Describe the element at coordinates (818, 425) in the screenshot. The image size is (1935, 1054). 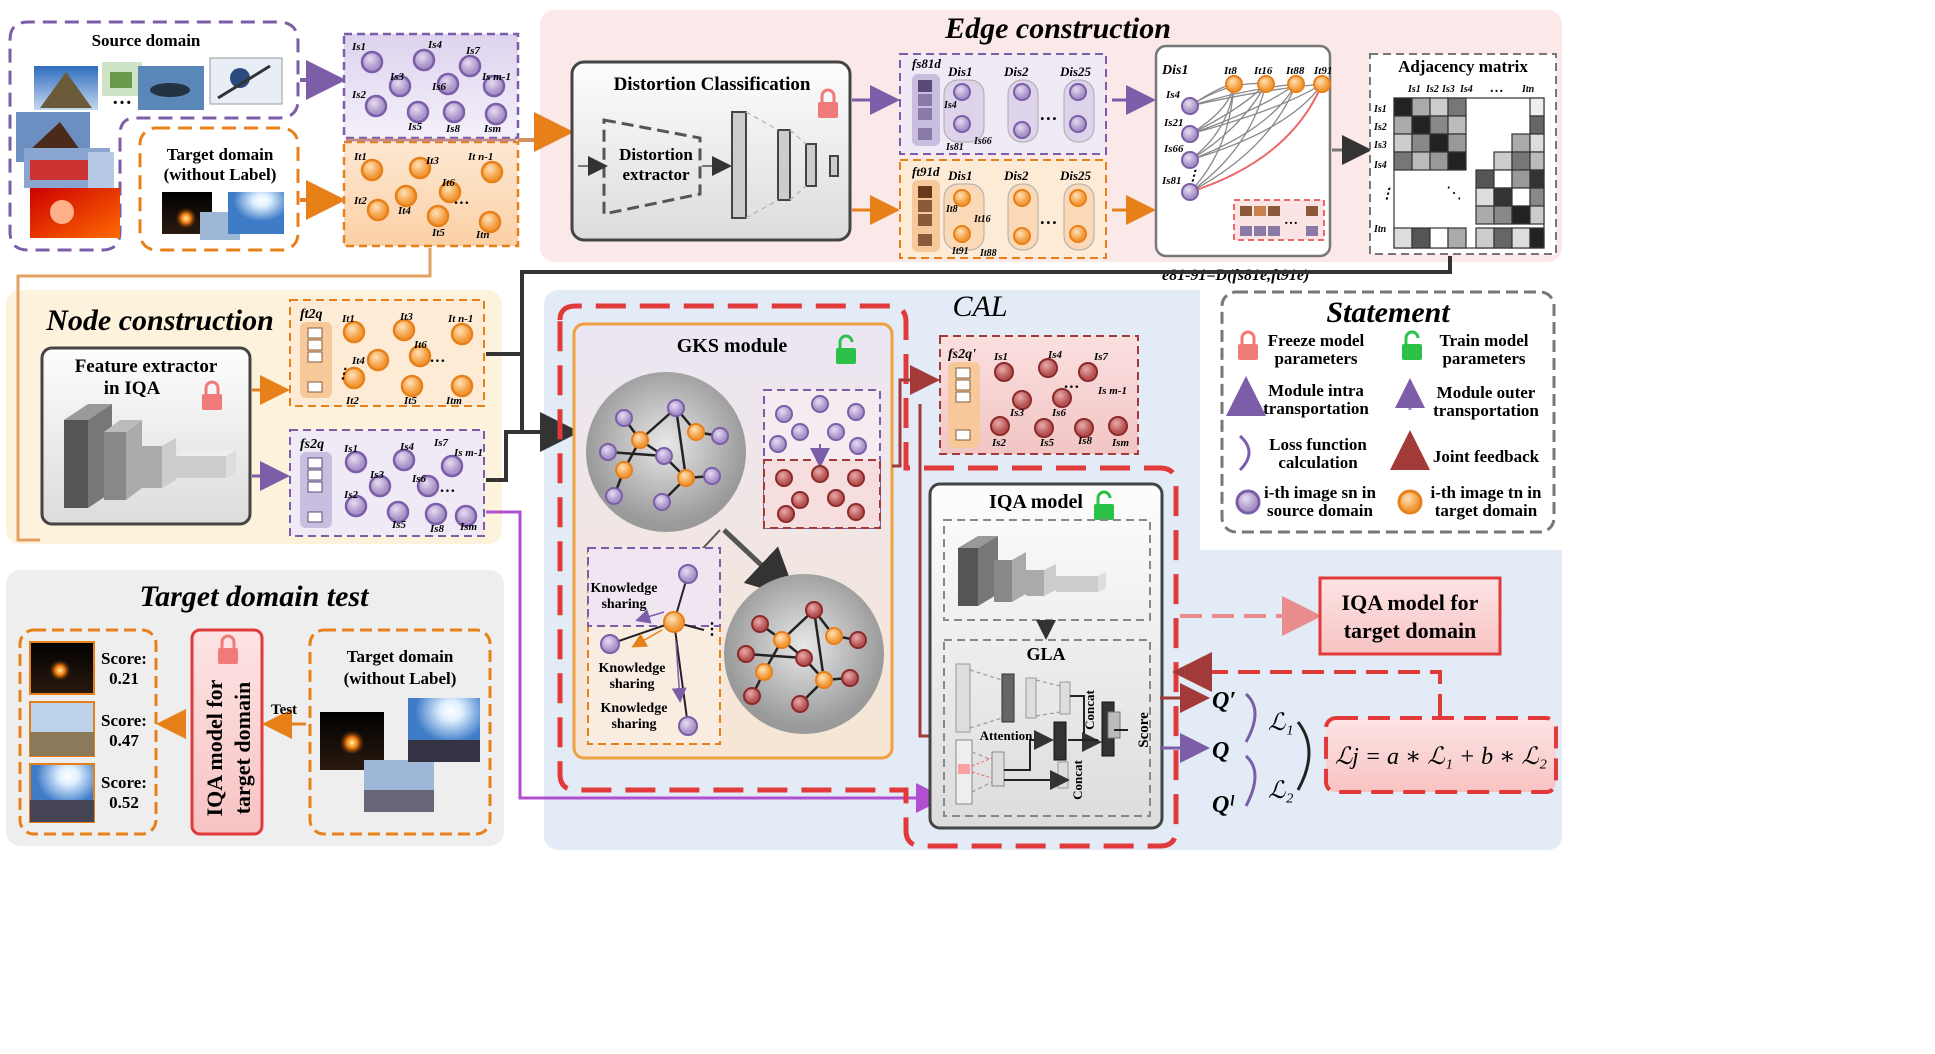
I see `transfer-source-nodes` at that location.